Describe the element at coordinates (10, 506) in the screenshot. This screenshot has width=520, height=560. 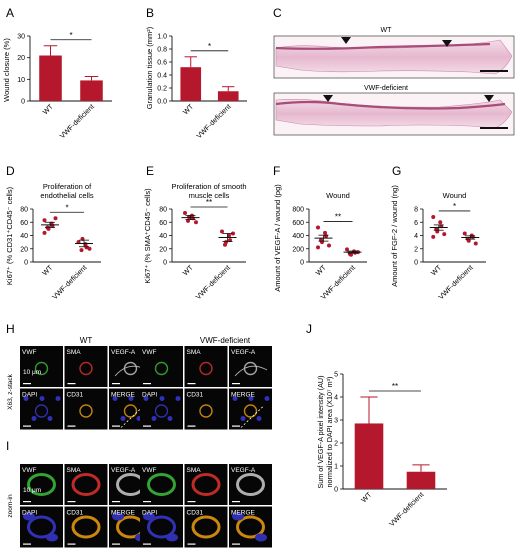
I see `micro-i-side-label: zoom-in` at that location.